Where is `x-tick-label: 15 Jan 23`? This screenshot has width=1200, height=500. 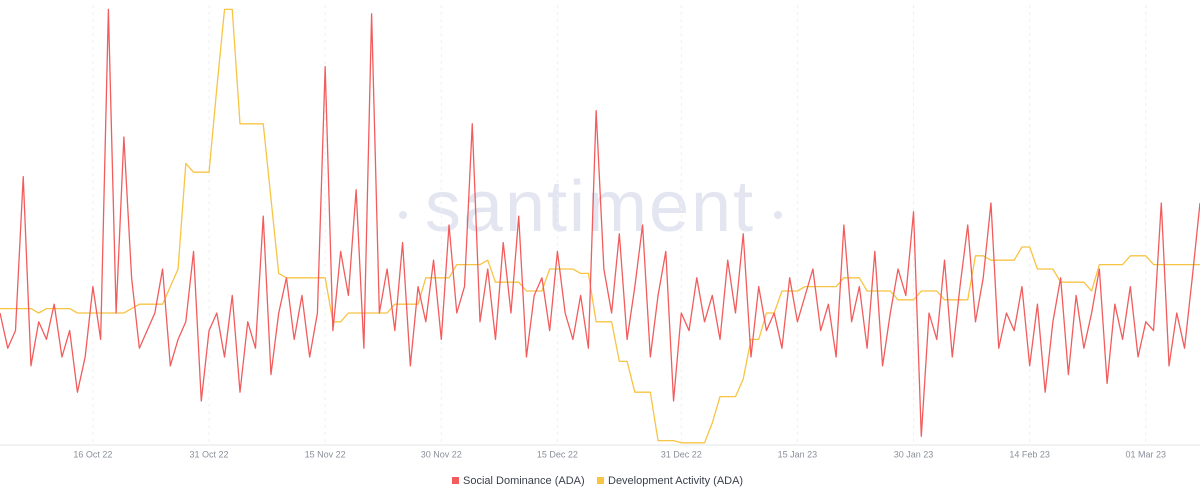
x-tick-label: 15 Jan 23 is located at coordinates (798, 454).